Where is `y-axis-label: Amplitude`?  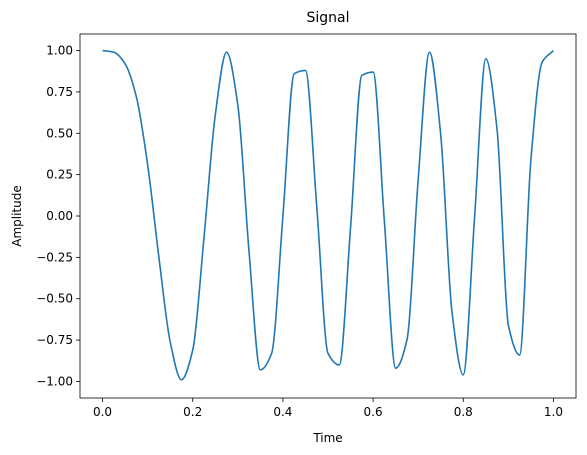 y-axis-label: Amplitude is located at coordinates (17, 216).